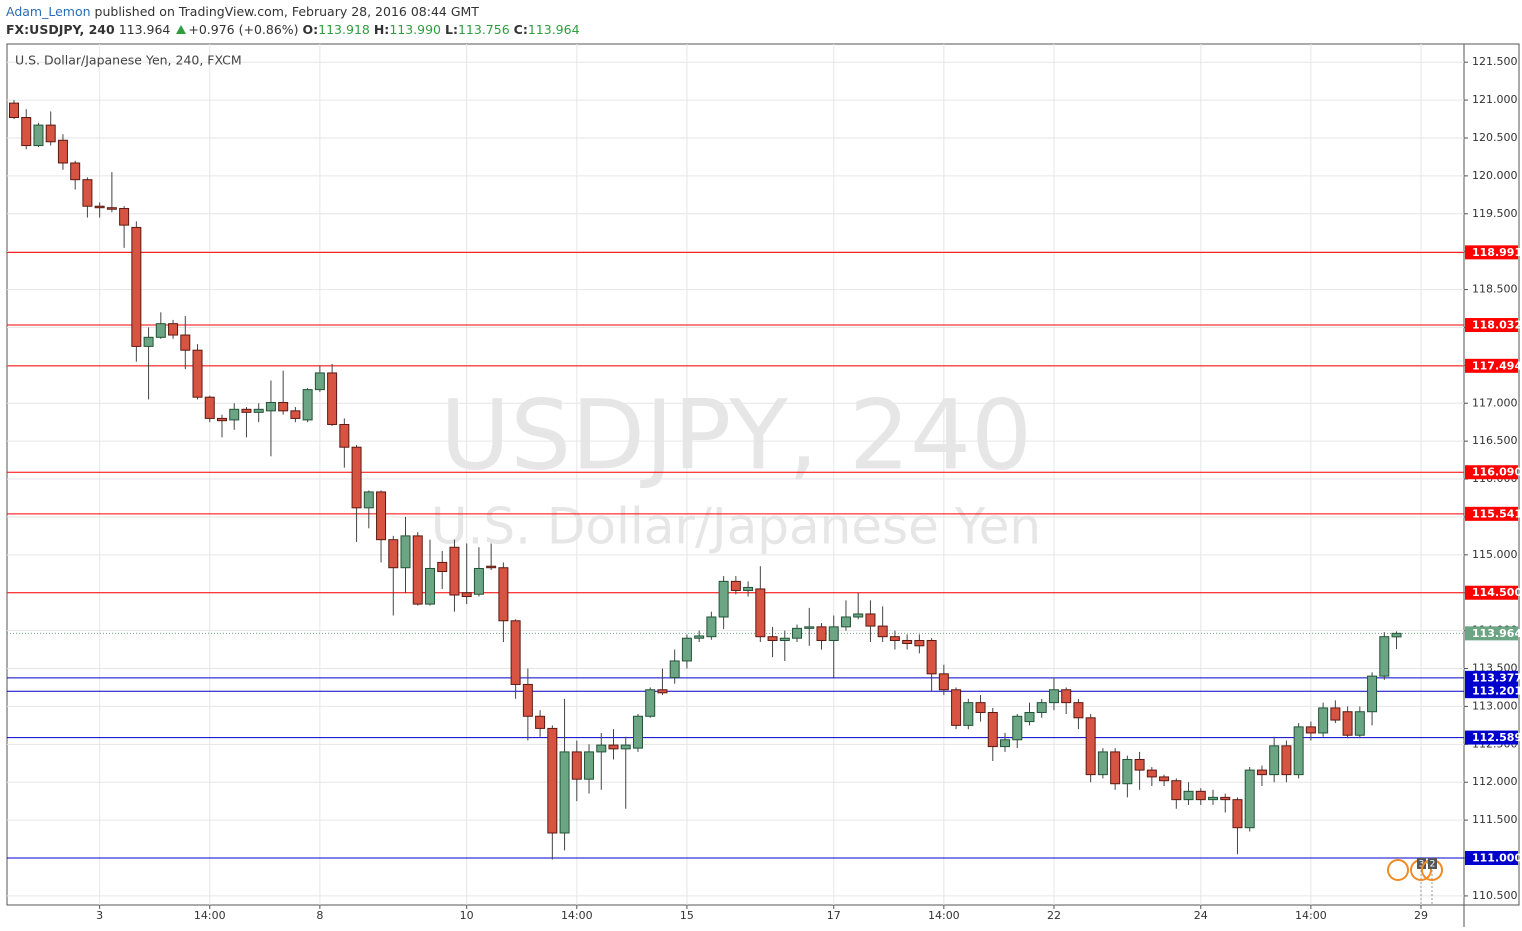 The width and height of the screenshot is (1522, 931). I want to click on event-count: 2, so click(1433, 865).